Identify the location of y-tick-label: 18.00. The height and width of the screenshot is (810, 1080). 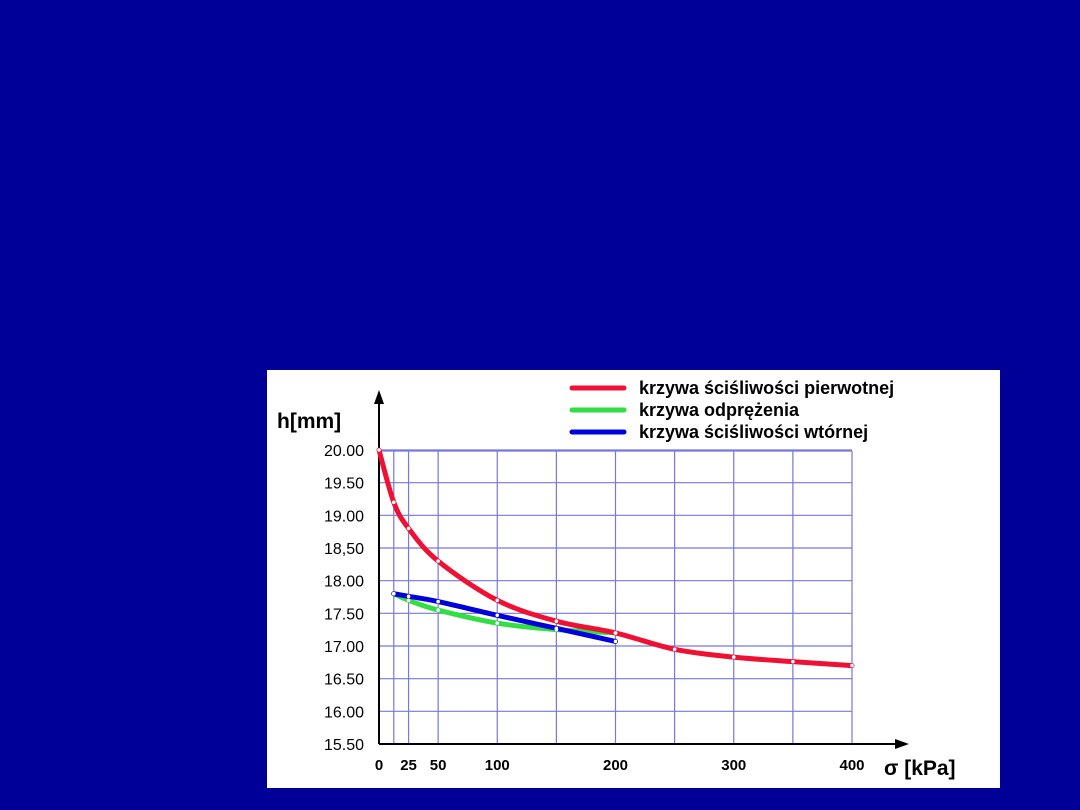
(344, 582).